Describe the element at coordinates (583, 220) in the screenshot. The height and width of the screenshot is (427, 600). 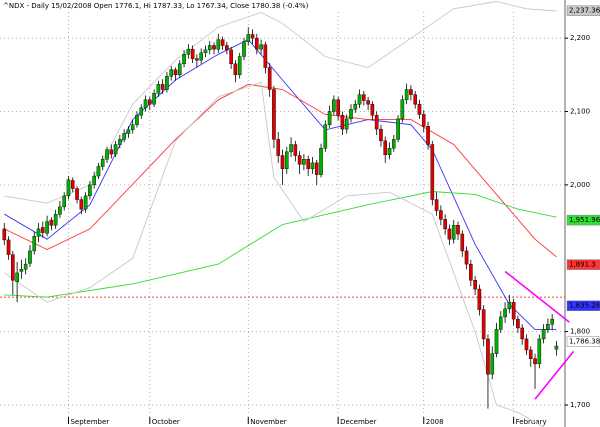
I see `value-box` at that location.